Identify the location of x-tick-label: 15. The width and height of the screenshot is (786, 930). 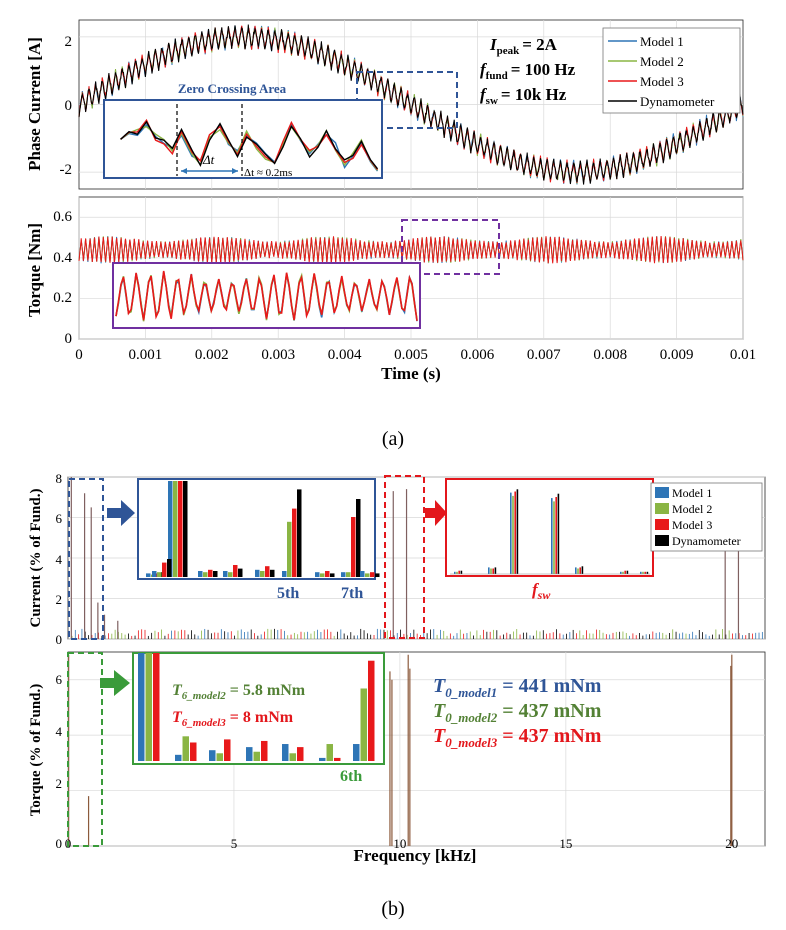
(565, 843).